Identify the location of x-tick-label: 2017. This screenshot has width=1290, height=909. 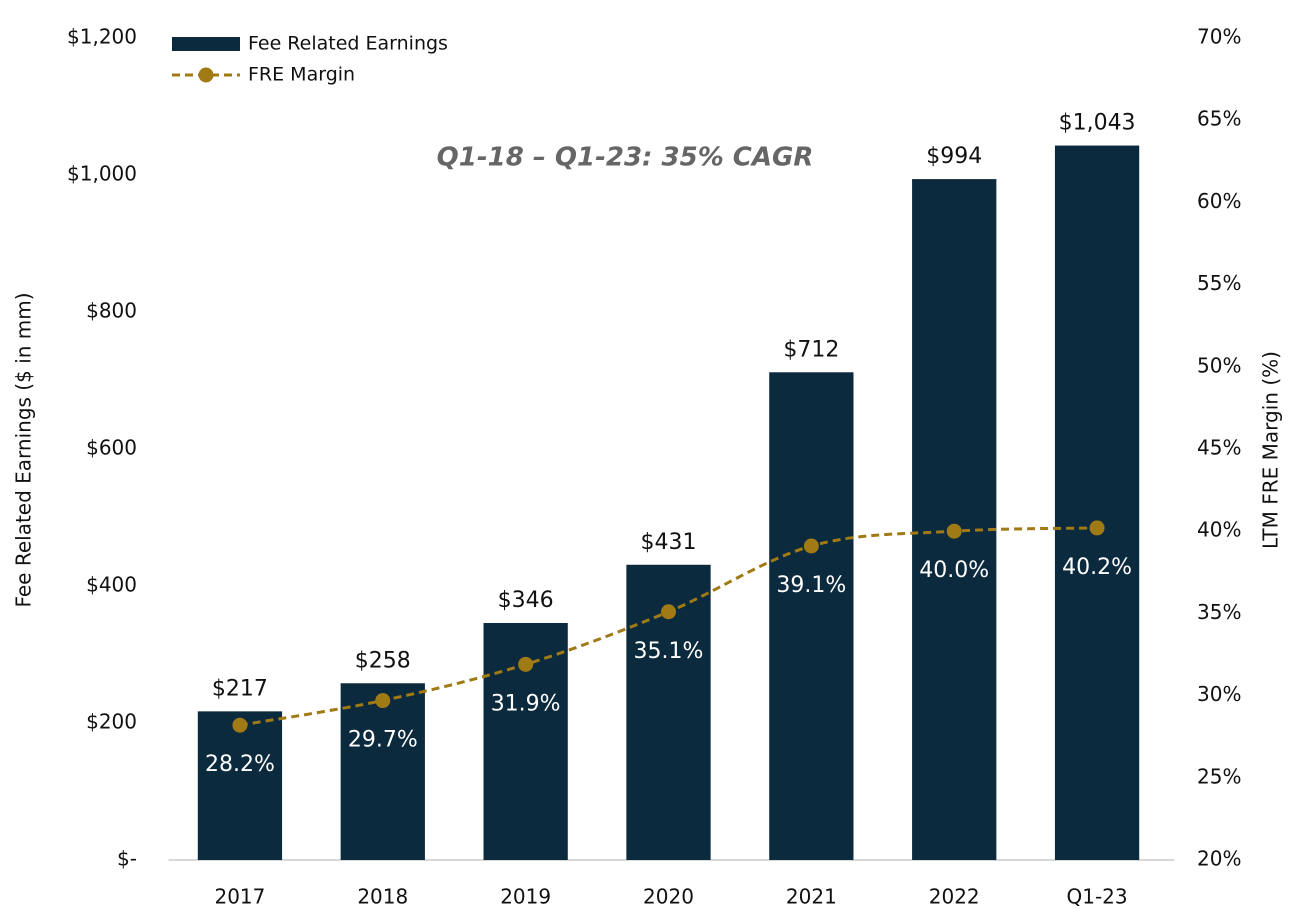
(239, 897).